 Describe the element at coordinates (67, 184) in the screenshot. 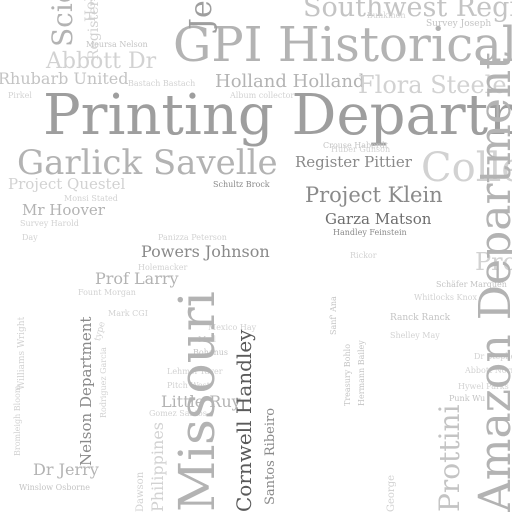

I see `word-cloud-term: Project Questel` at that location.